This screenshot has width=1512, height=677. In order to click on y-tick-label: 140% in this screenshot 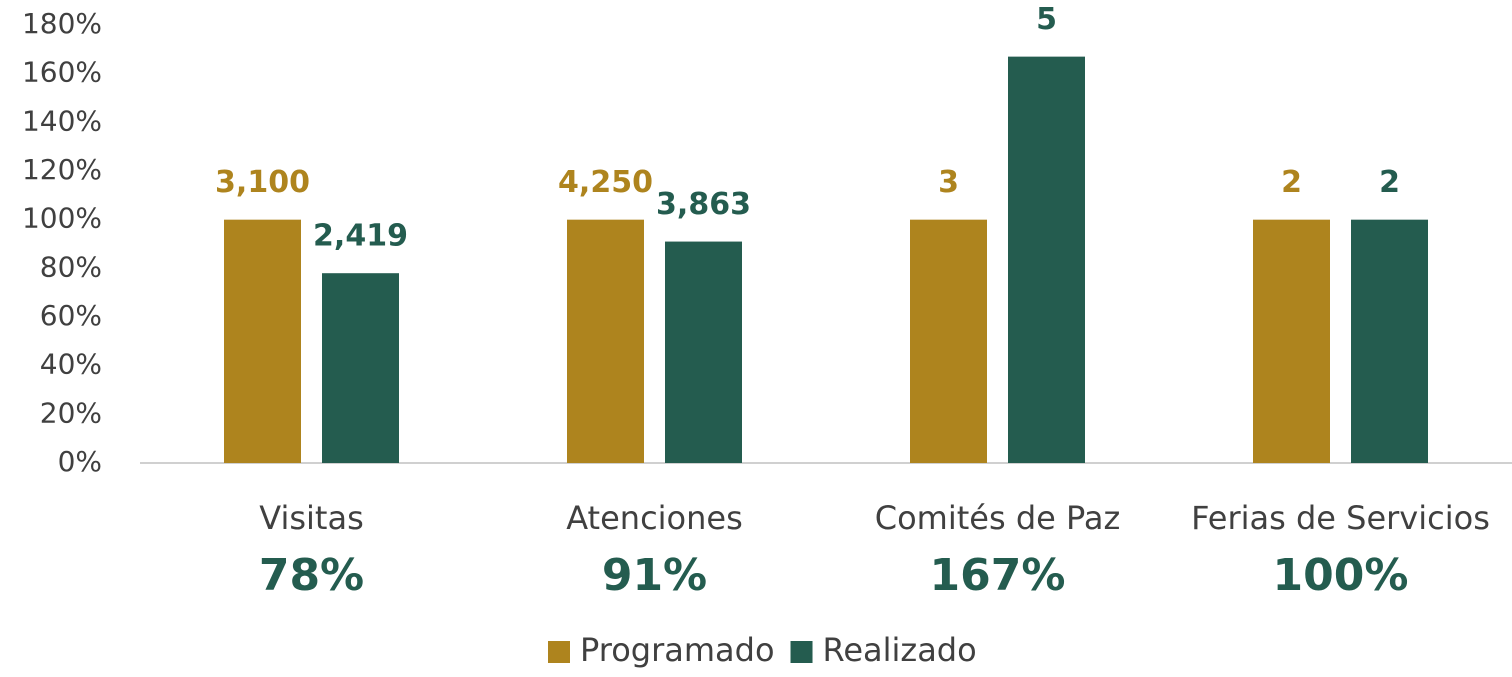, I will do `click(62, 120)`.